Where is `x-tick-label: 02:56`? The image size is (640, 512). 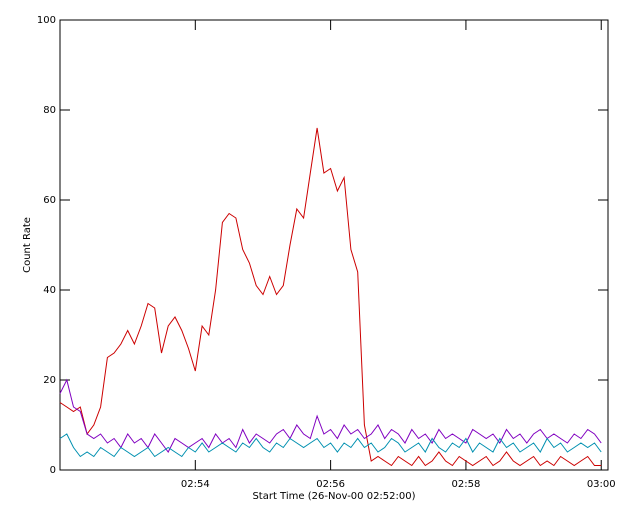 x-tick-label: 02:56 is located at coordinates (330, 484).